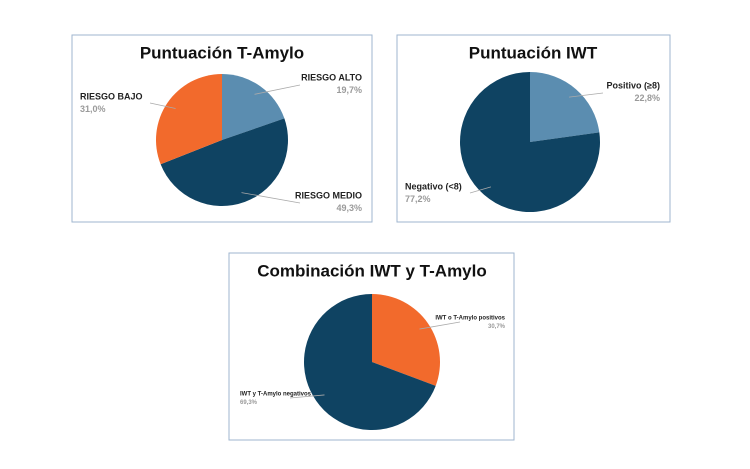 The width and height of the screenshot is (750, 469). What do you see at coordinates (111, 96) in the screenshot?
I see `slice-label: RIESGO BAJO` at bounding box center [111, 96].